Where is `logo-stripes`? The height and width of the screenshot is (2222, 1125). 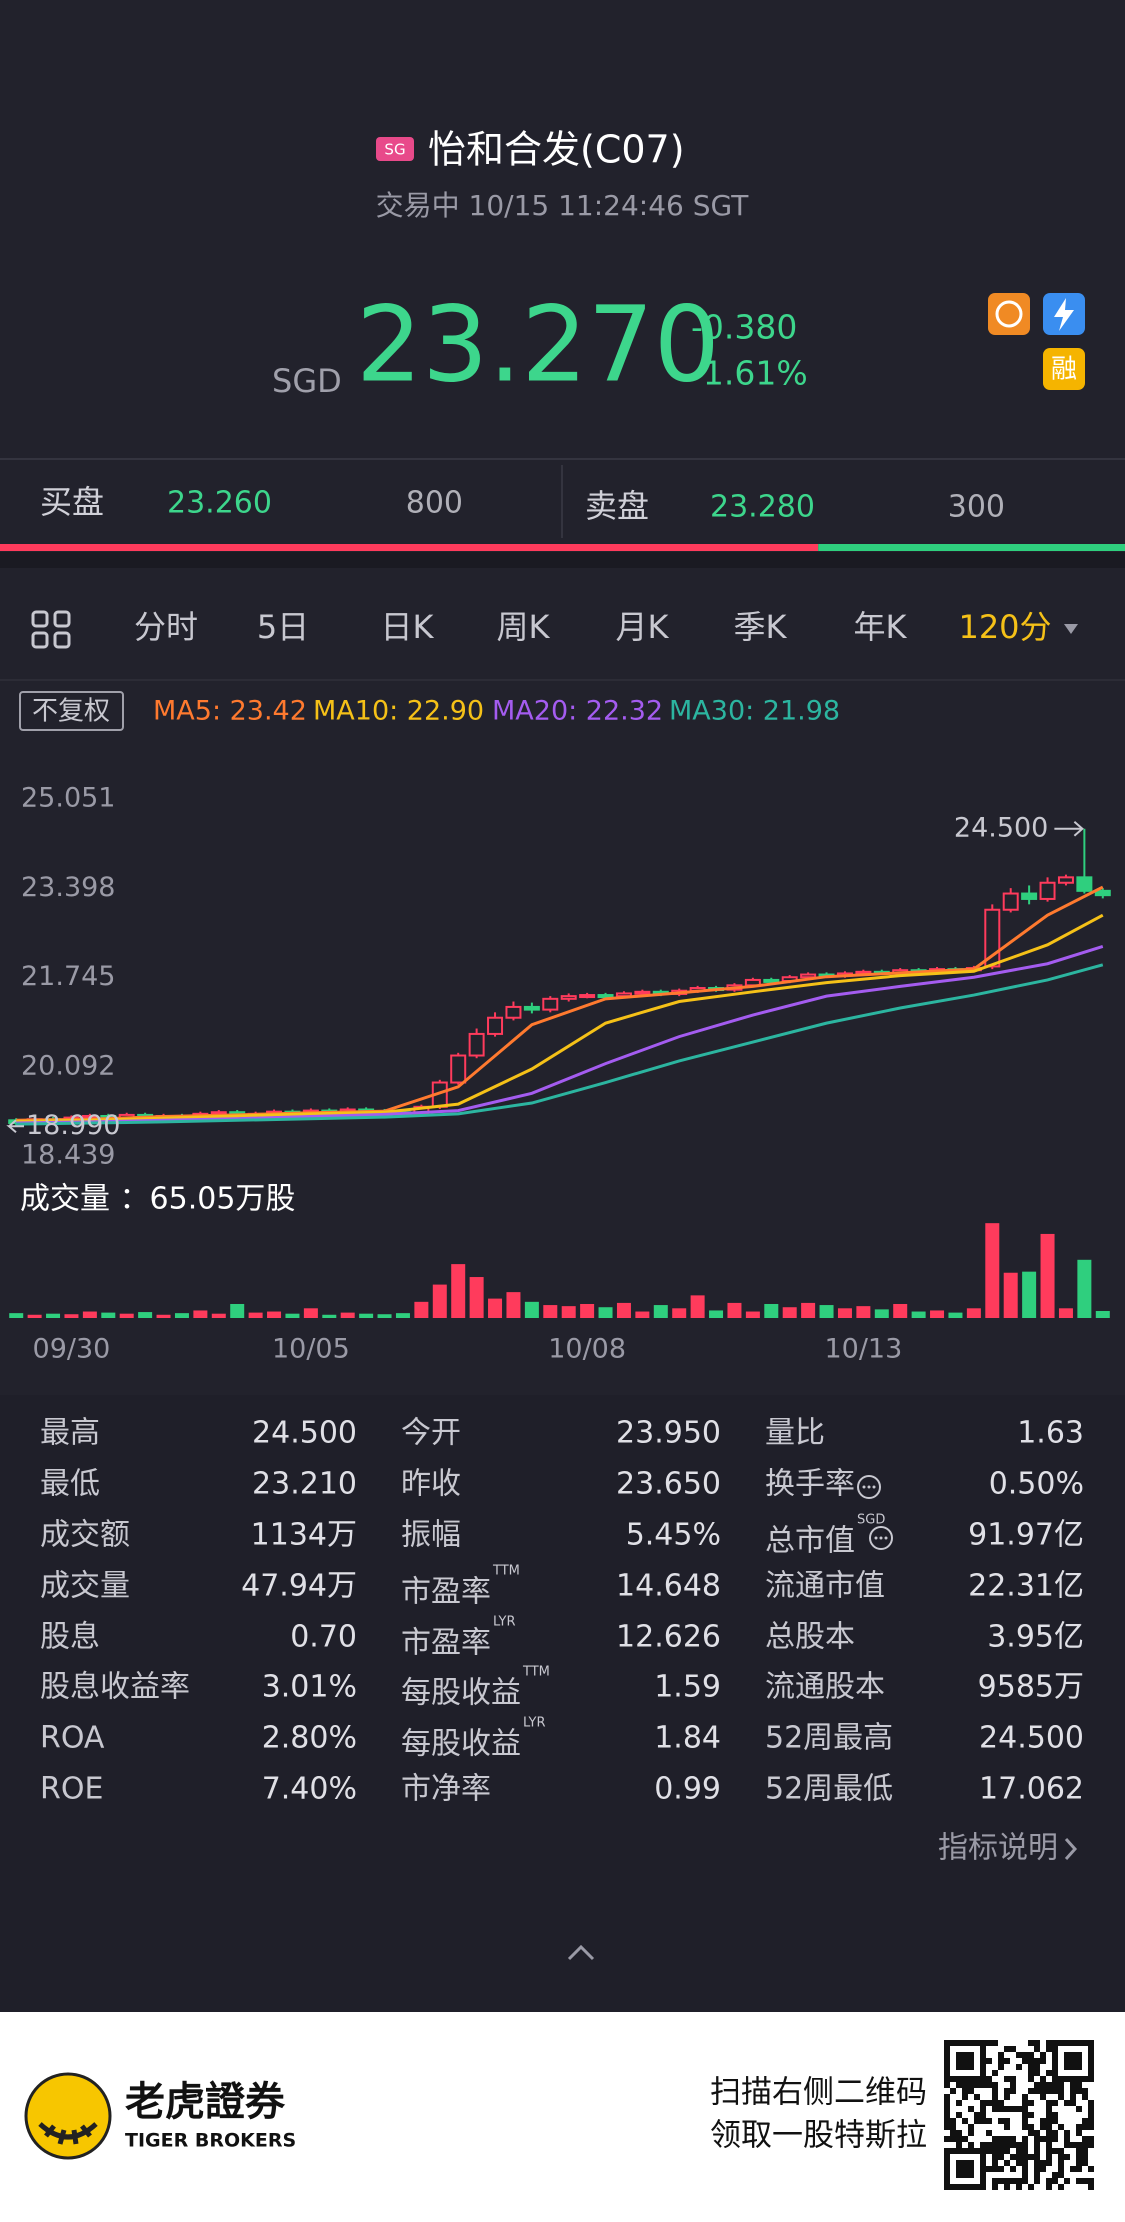
logo-stripes is located at coordinates (68, 2133).